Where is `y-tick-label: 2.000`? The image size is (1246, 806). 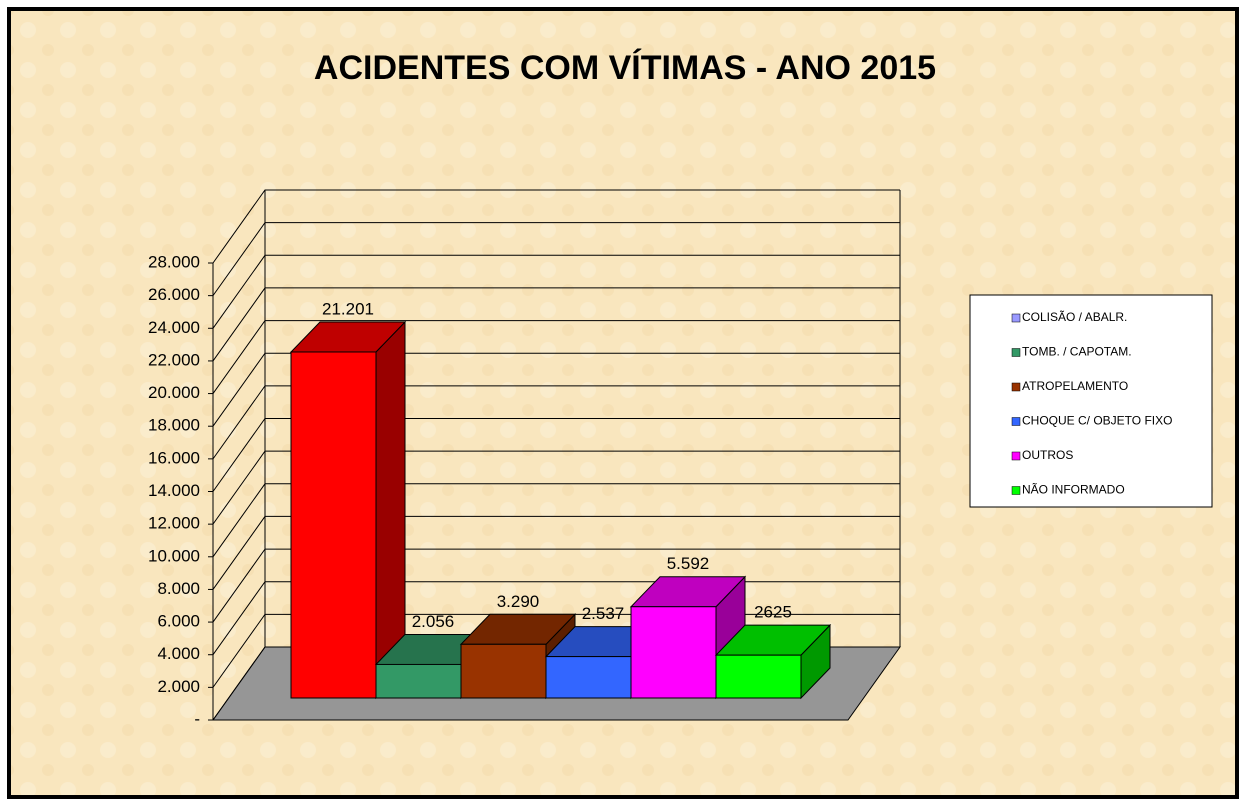
y-tick-label: 2.000 is located at coordinates (178, 686).